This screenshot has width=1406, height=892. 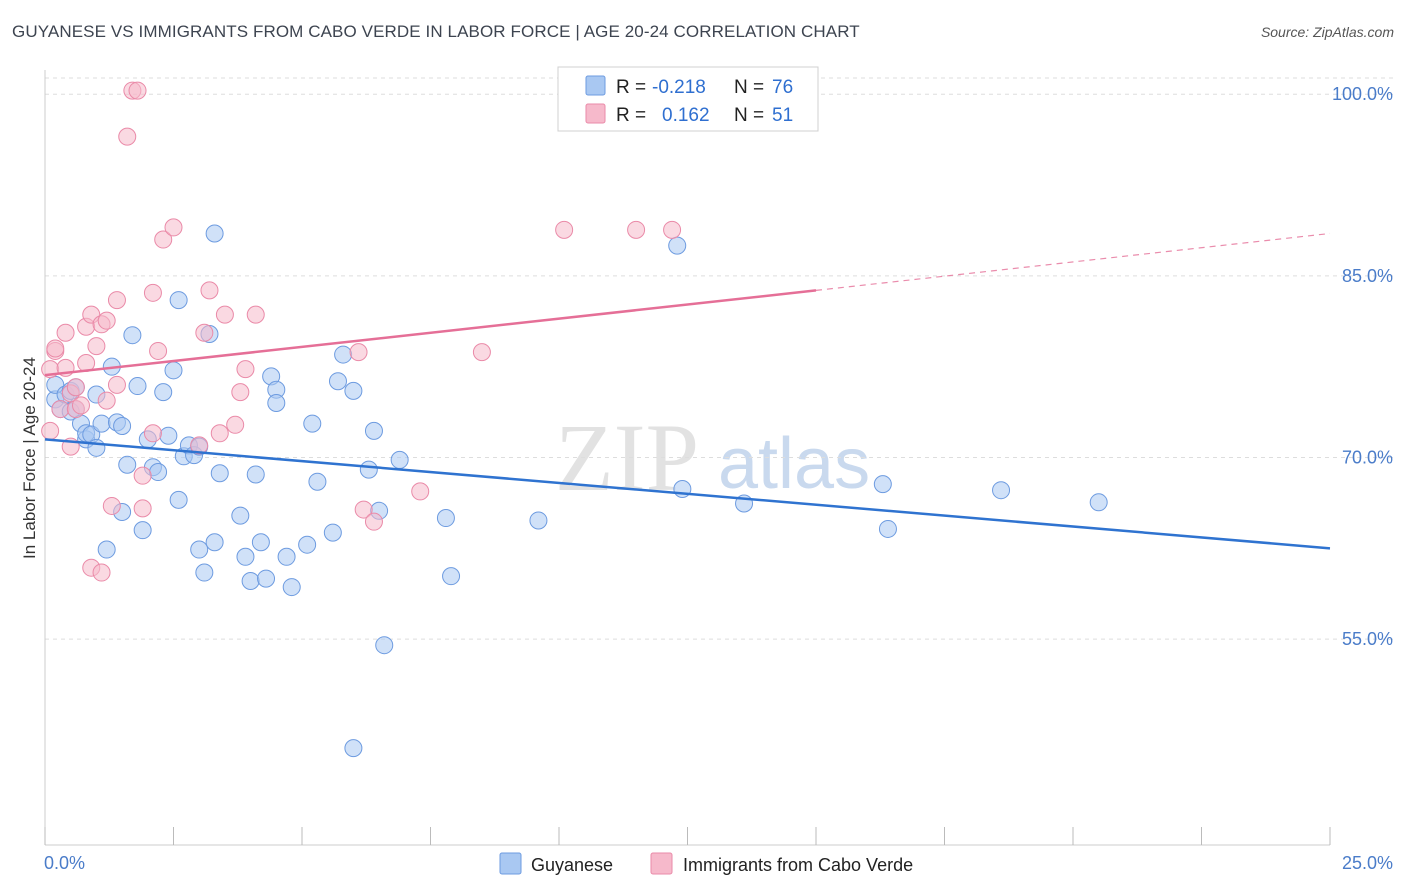 What do you see at coordinates (631, 115) in the screenshot?
I see `legend-r-label: R =` at bounding box center [631, 115].